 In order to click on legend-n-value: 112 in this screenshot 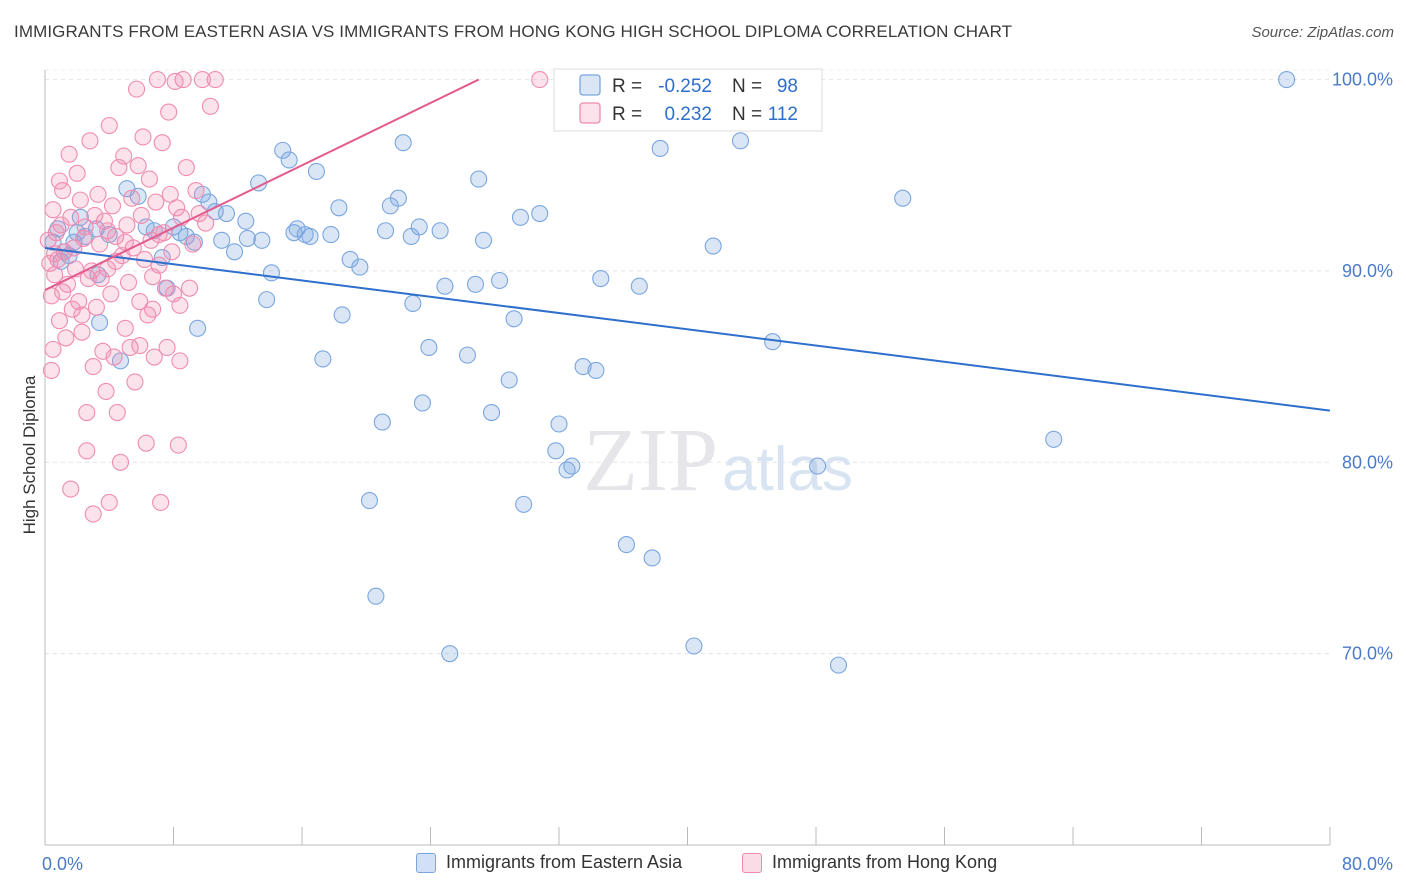, I will do `click(783, 114)`.